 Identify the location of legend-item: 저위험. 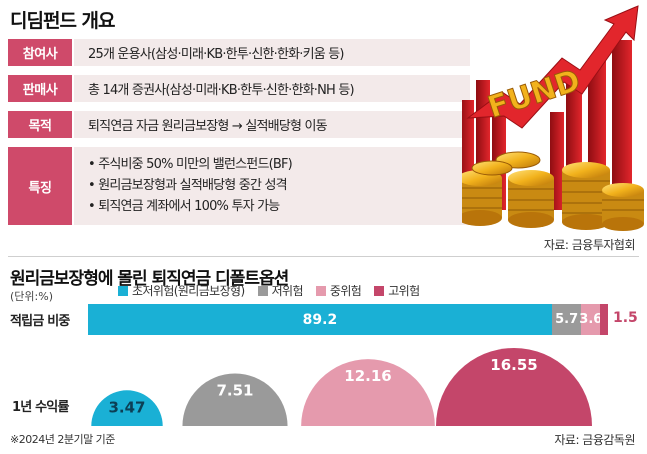
(280, 290).